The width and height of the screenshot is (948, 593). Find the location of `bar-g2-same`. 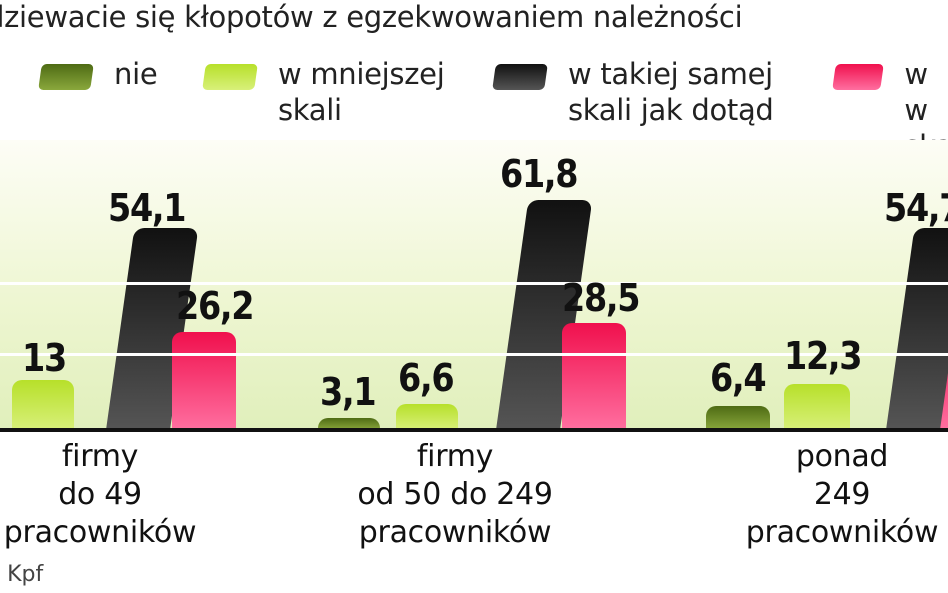

bar-g2-same is located at coordinates (917, 329).